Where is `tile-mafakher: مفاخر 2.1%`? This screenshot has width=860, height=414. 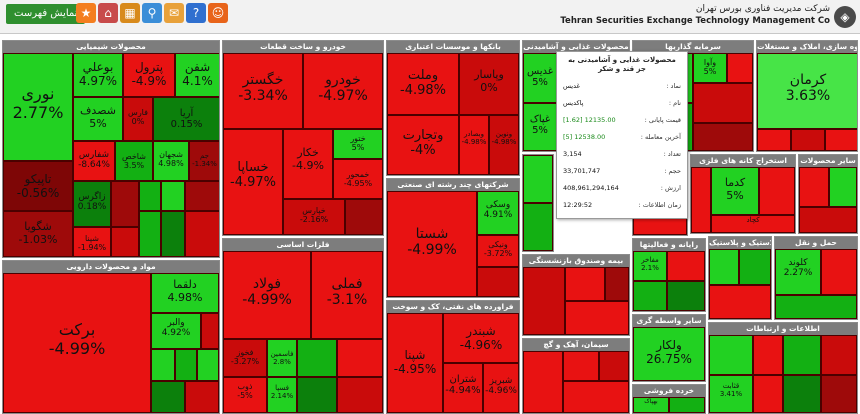
tile-mafakher: مفاخر 2.1% is located at coordinates (650, 266).